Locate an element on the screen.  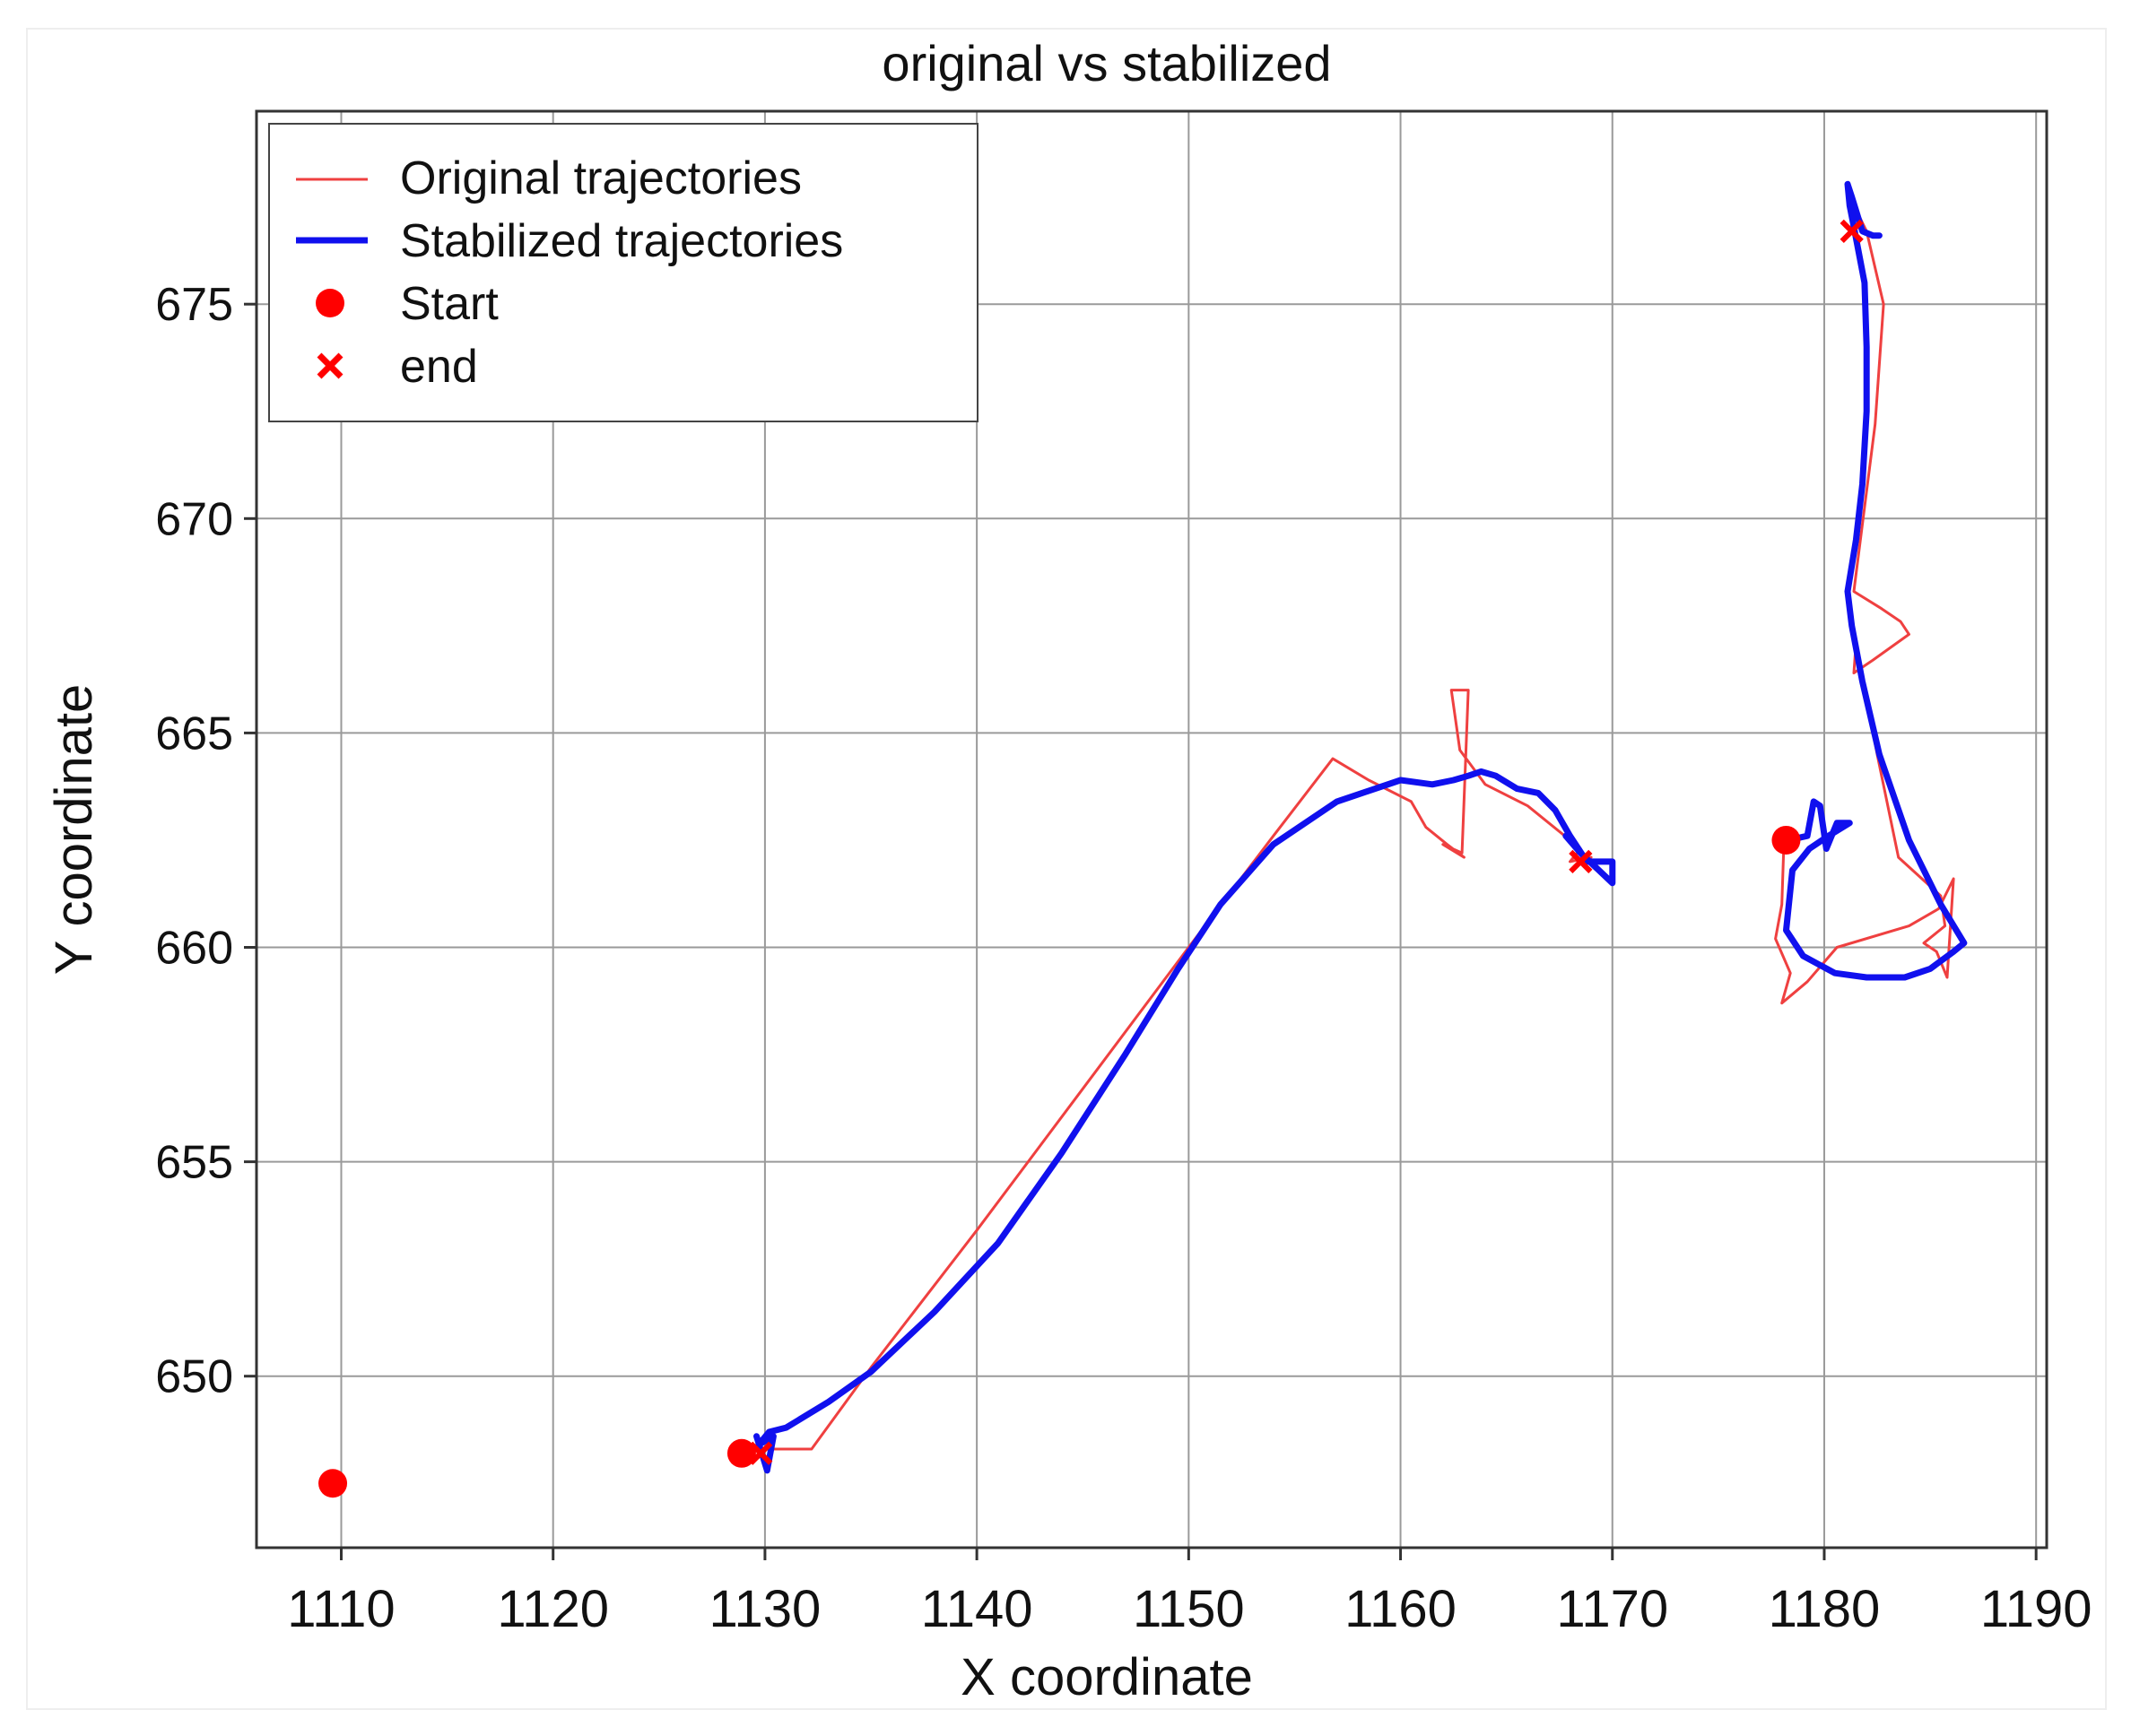
x-tick-label: 1180 is located at coordinates (1825, 1609).